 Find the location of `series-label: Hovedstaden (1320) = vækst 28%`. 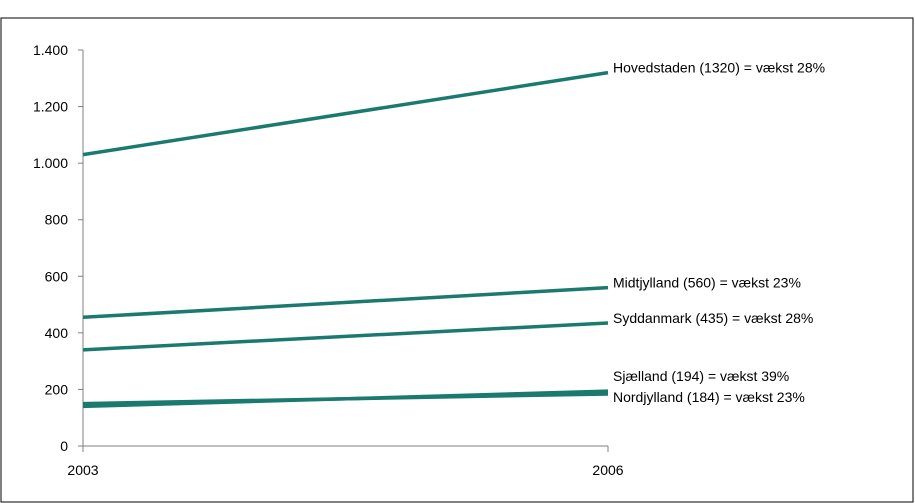

series-label: Hovedstaden (1320) = vækst 28% is located at coordinates (719, 68).